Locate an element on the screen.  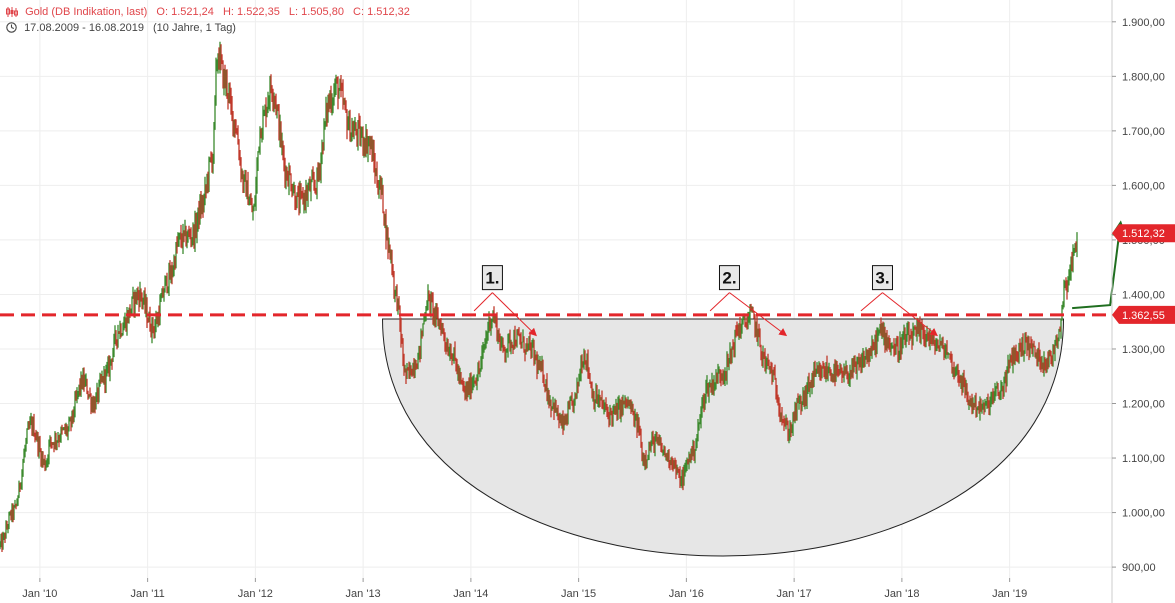
last-price-flag is located at coordinates (1143, 233).